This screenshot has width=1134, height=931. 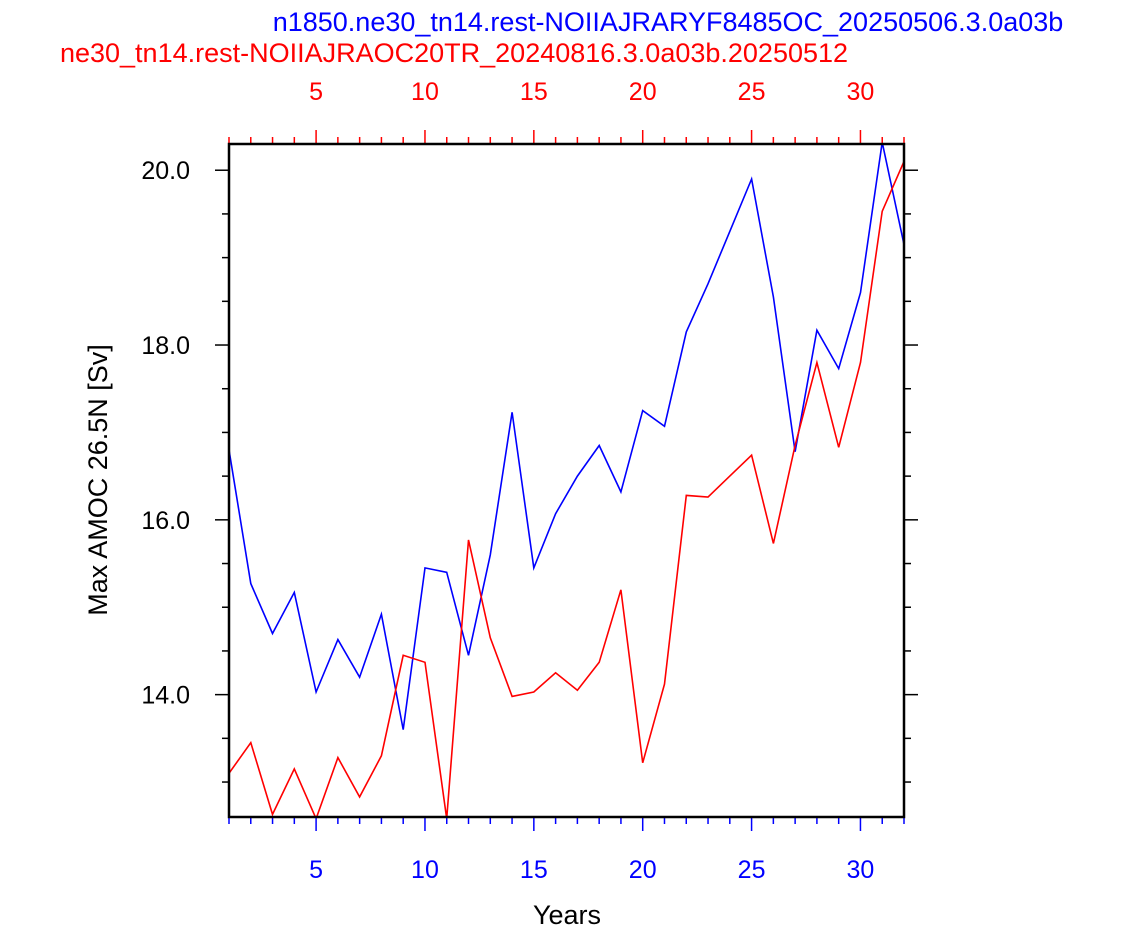 What do you see at coordinates (861, 870) in the screenshot?
I see `bottom-tick-label: 30` at bounding box center [861, 870].